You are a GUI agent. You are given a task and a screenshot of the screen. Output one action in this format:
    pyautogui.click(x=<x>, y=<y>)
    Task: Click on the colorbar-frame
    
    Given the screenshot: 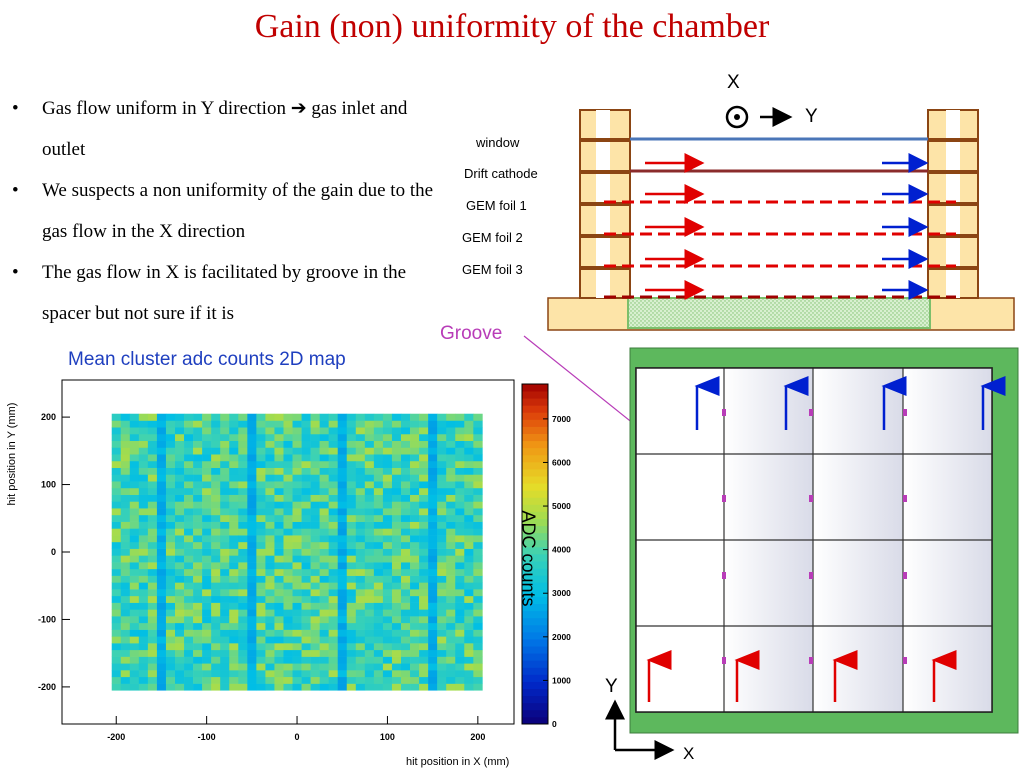 What is the action you would take?
    pyautogui.click(x=535, y=554)
    